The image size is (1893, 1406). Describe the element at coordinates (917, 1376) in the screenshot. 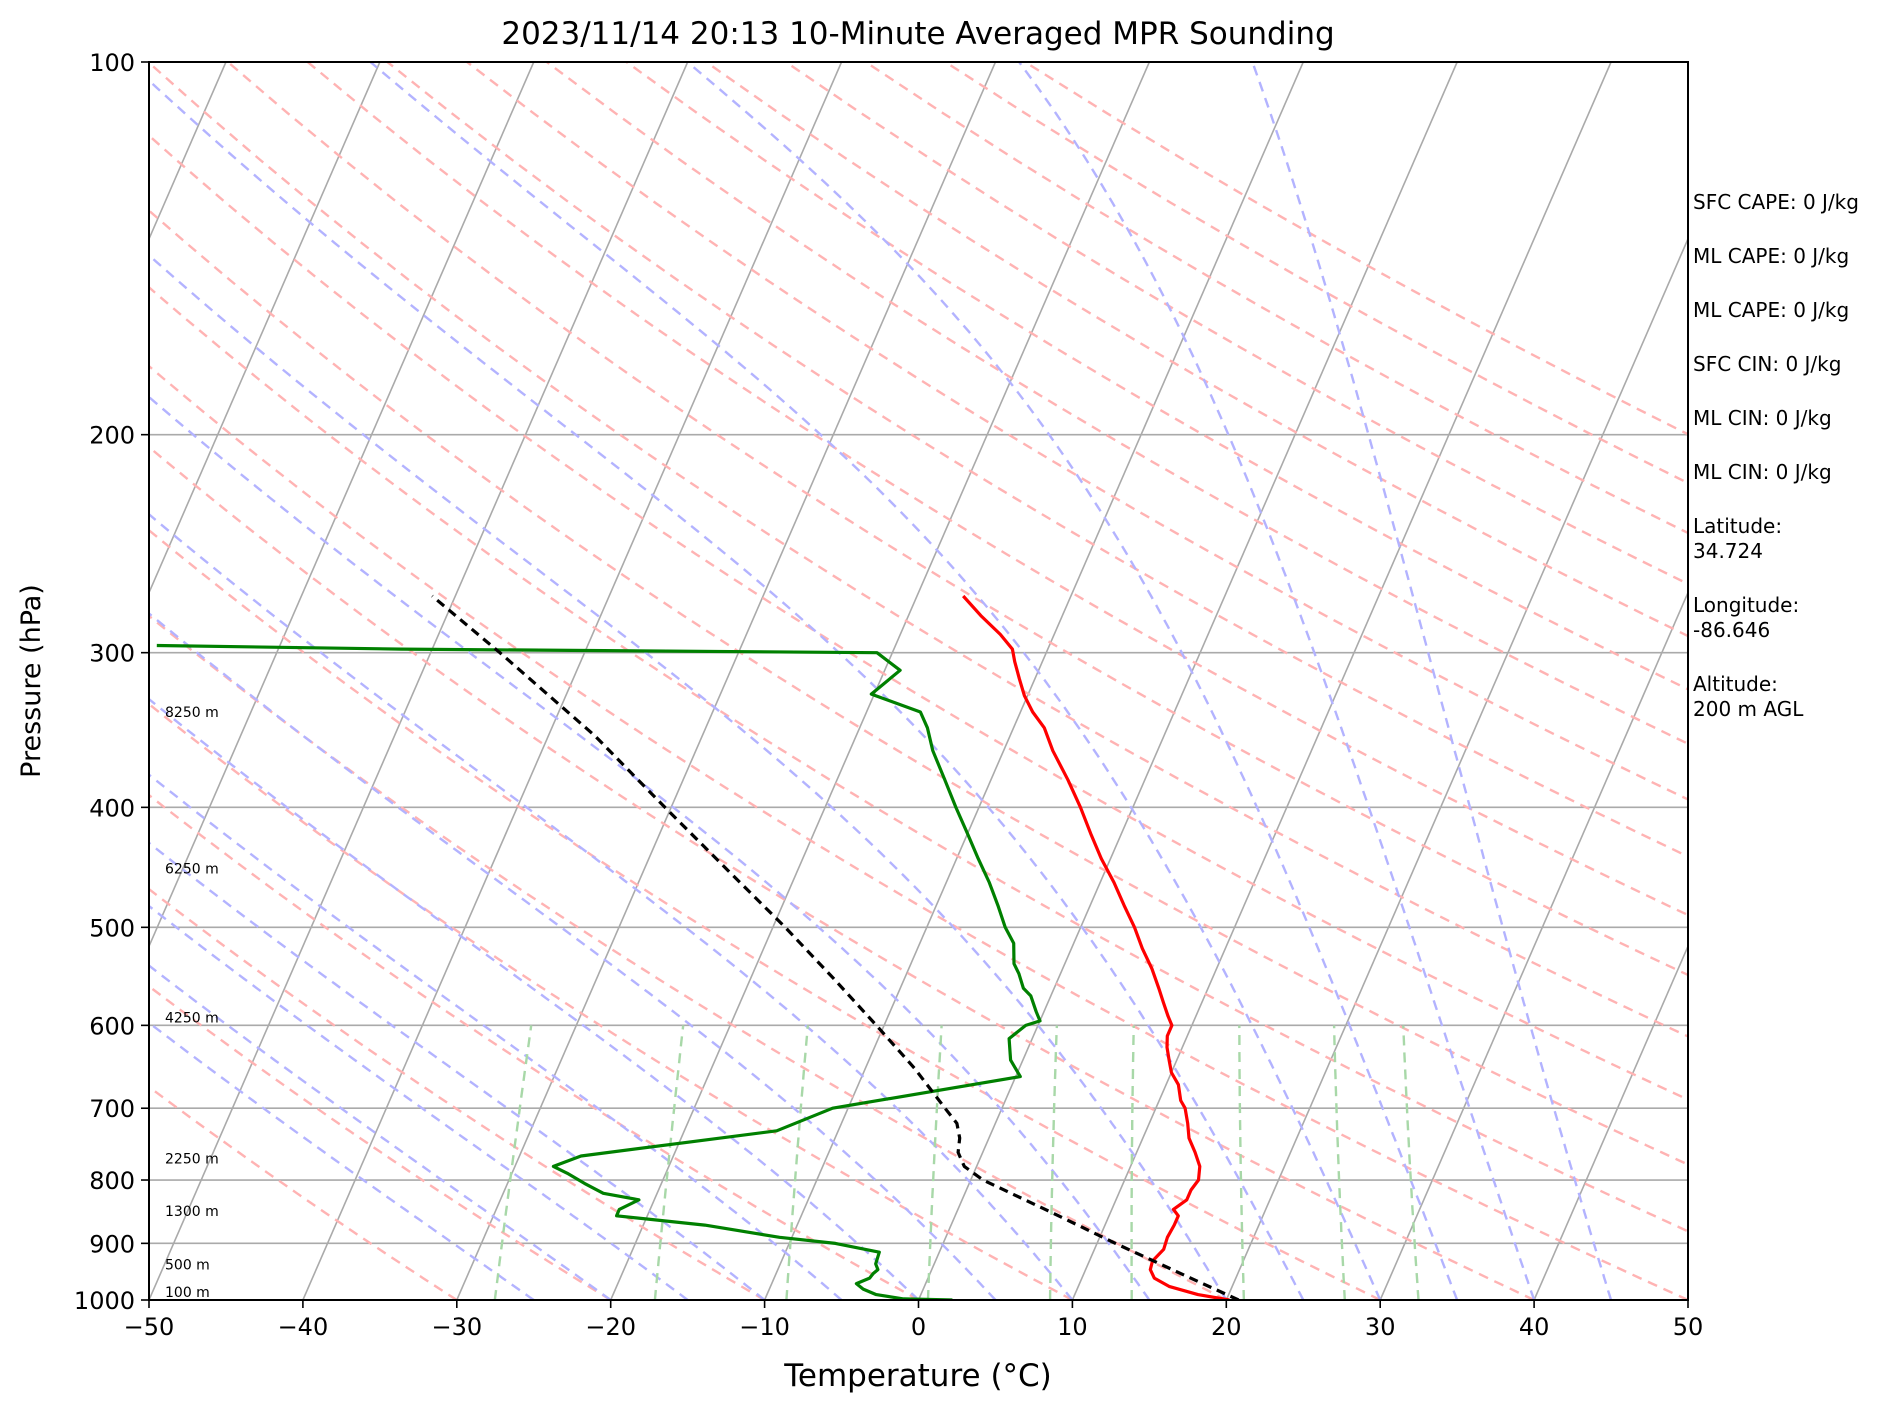

I see `x-axis-label: Temperature (°C)` at that location.